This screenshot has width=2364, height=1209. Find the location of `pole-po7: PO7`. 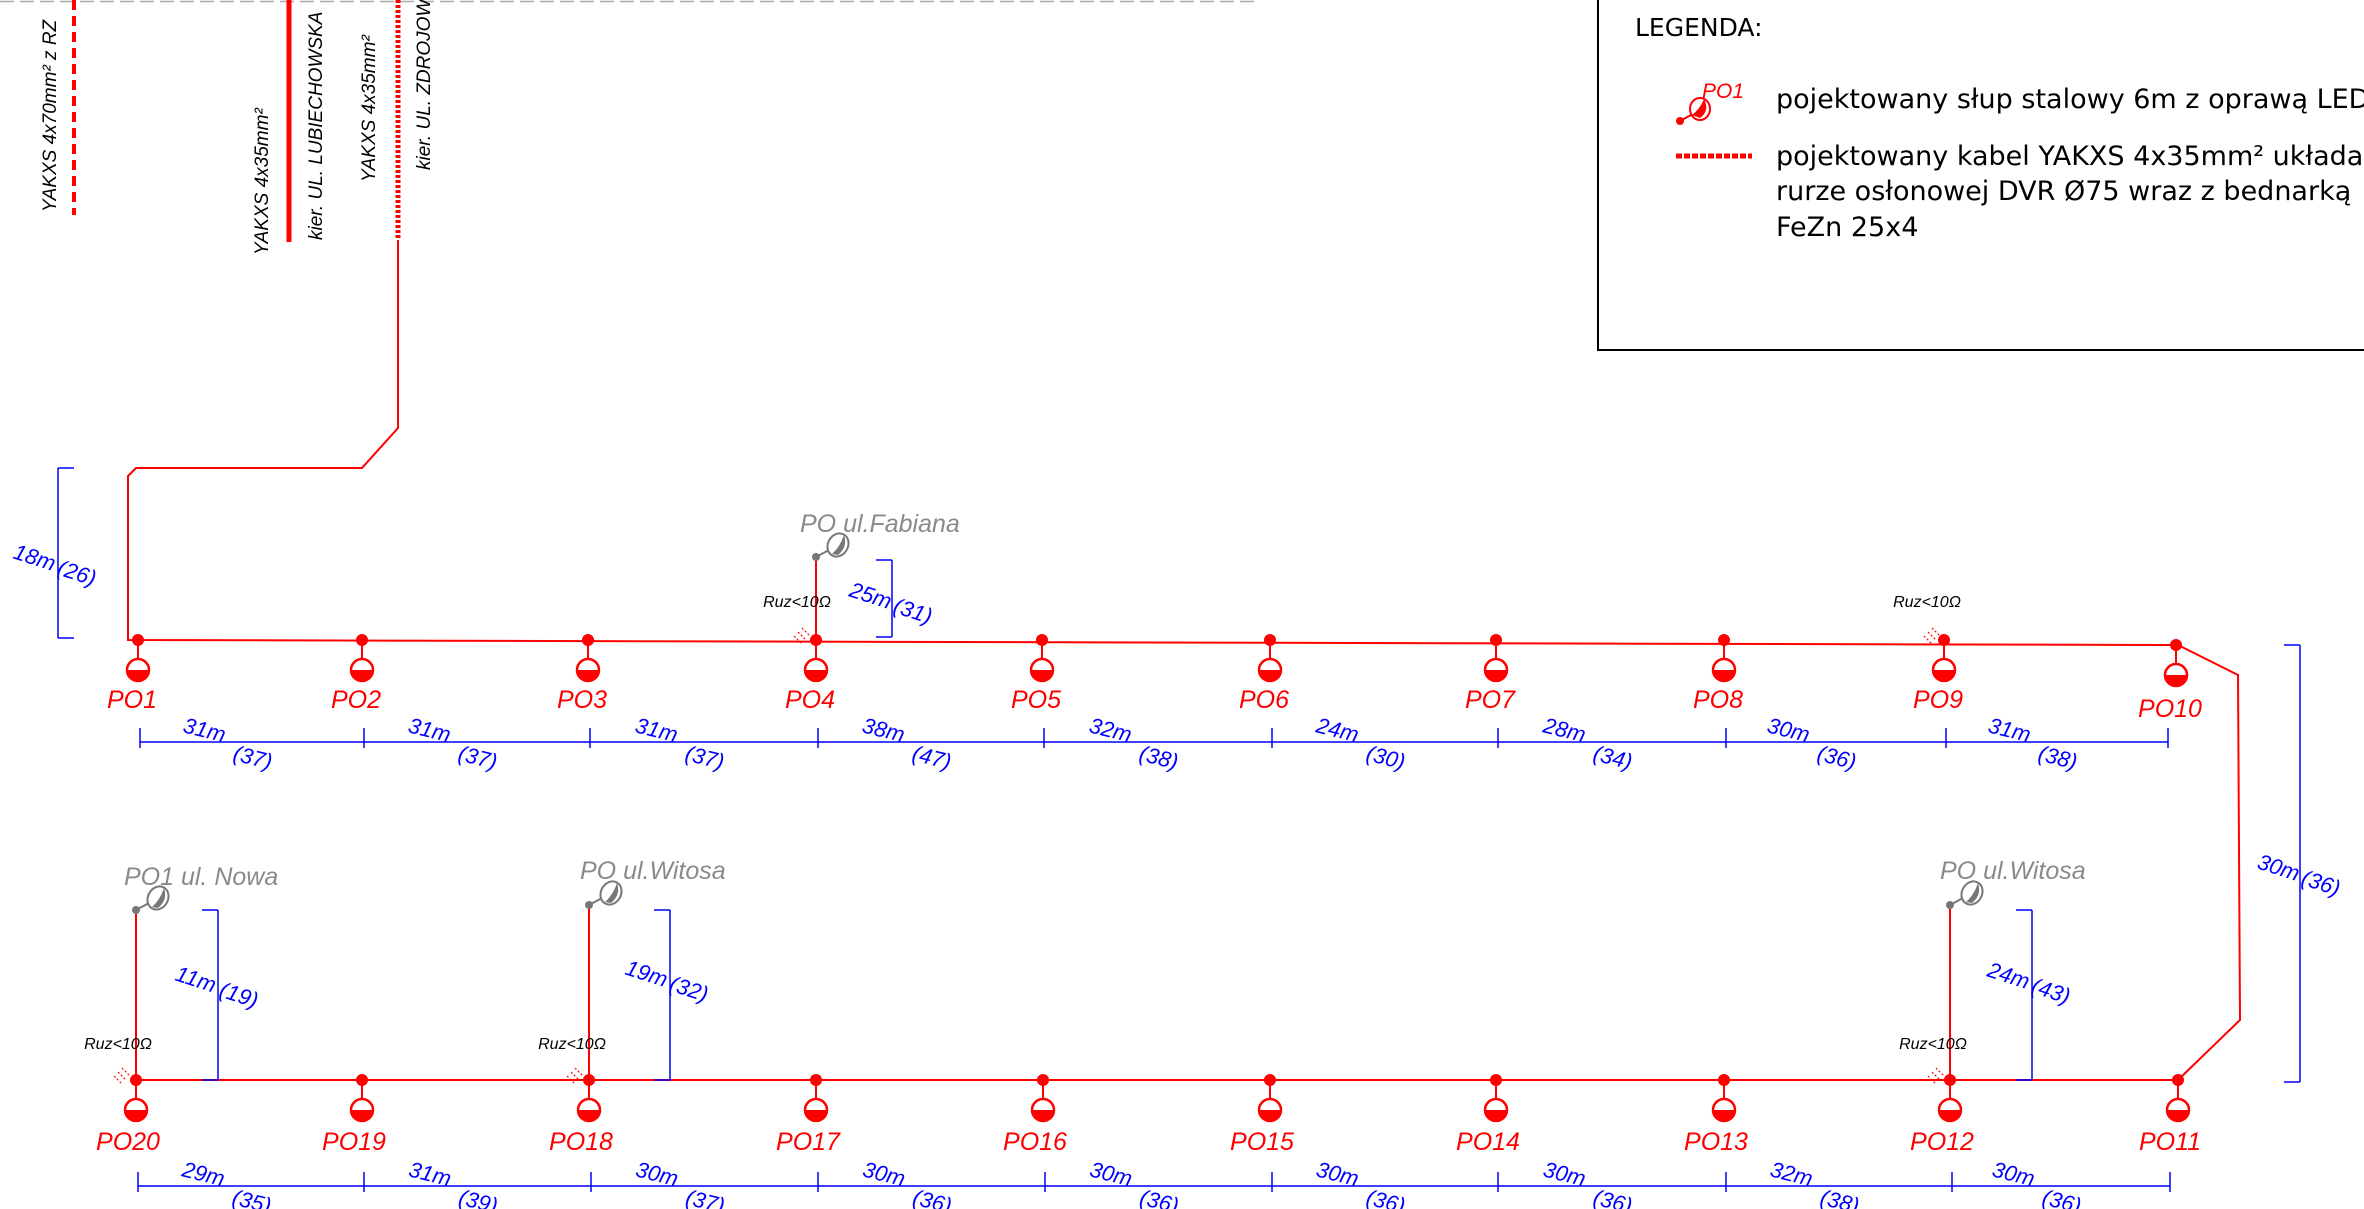

pole-po7: PO7 is located at coordinates (1490, 673).